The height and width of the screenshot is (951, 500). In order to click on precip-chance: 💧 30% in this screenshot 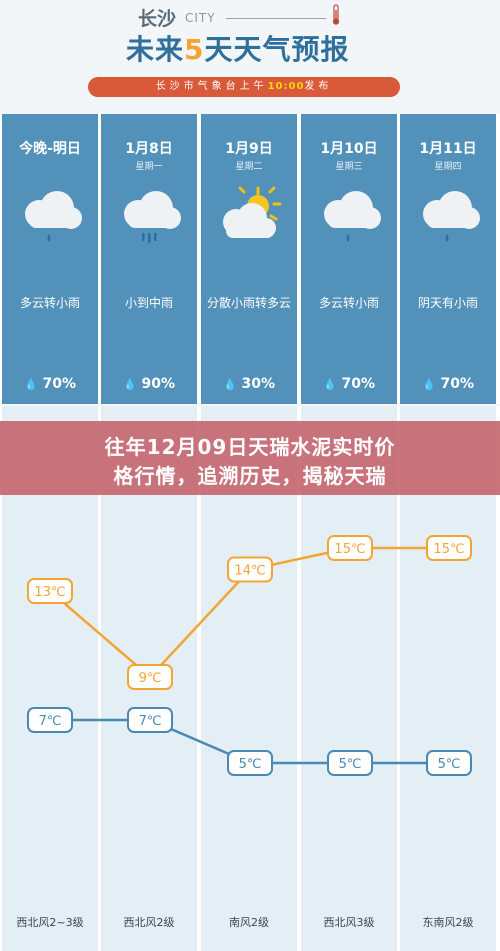, I will do `click(249, 384)`.